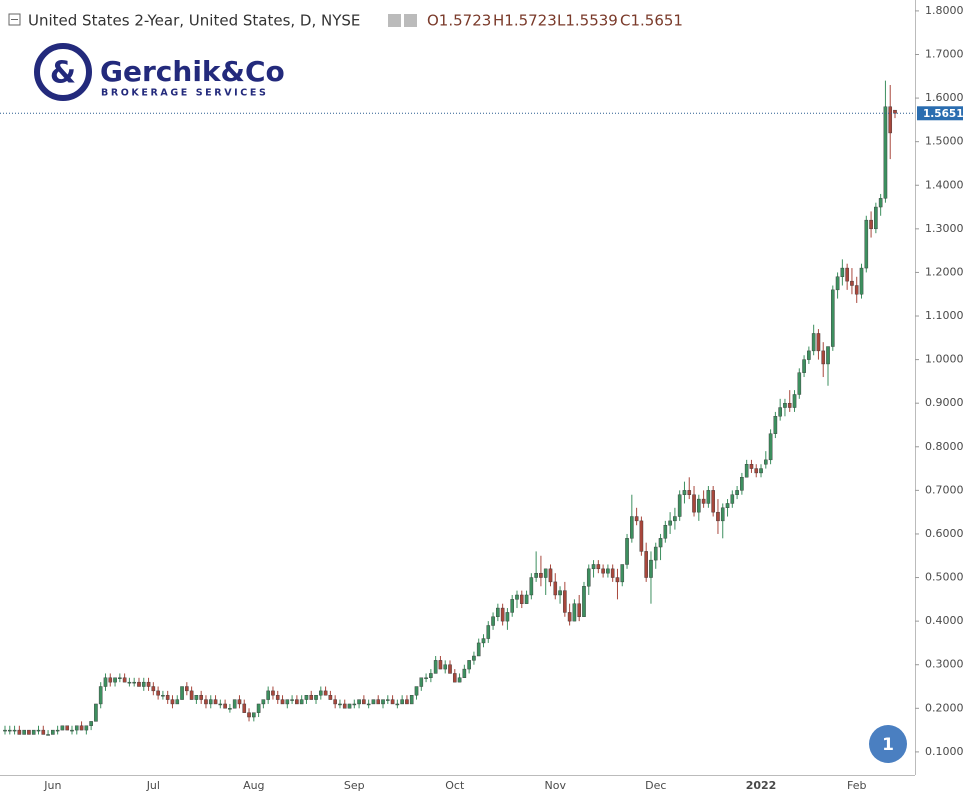 The width and height of the screenshot is (965, 796). What do you see at coordinates (944, 402) in the screenshot?
I see `y-tick-label: 0.9000` at bounding box center [944, 402].